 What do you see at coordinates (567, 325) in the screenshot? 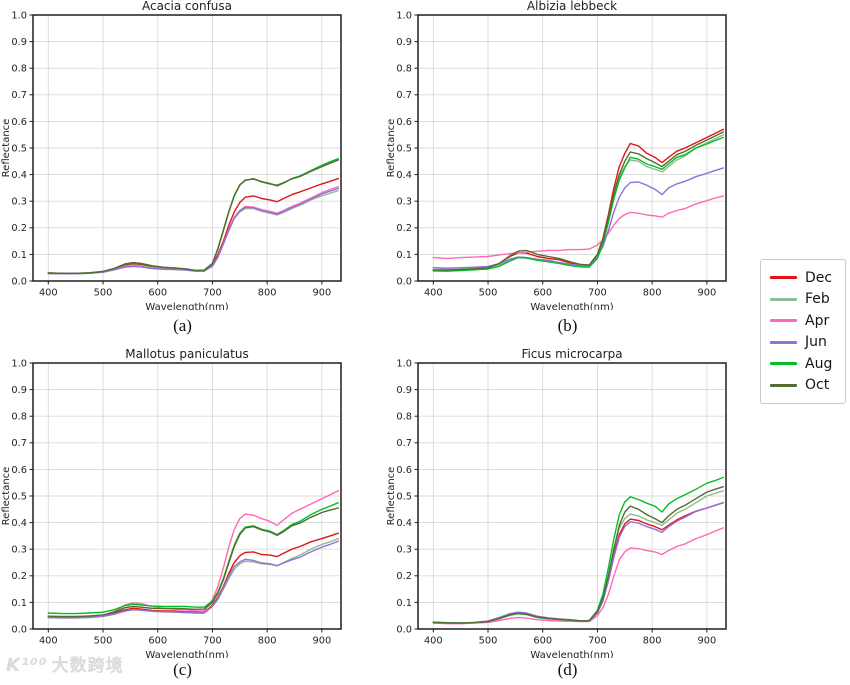
I see `panel-label-b: (b)` at bounding box center [567, 325].